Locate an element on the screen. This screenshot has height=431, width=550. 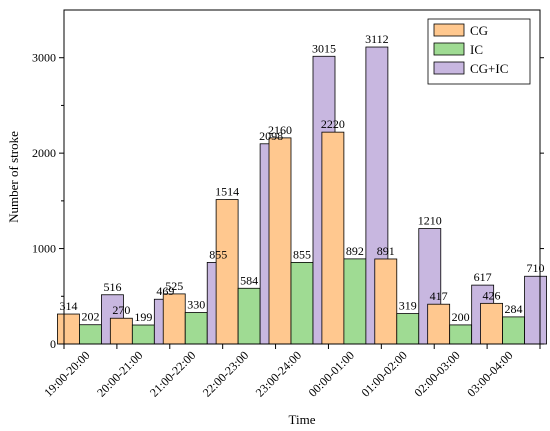
x-tick-label: 21:00-22:00 is located at coordinates (172, 373).